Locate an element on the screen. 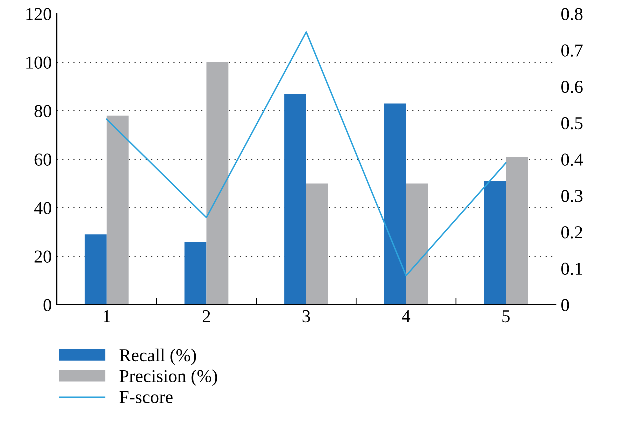 Image resolution: width=621 pixels, height=432 pixels. y-tick-label: 120 is located at coordinates (39, 14).